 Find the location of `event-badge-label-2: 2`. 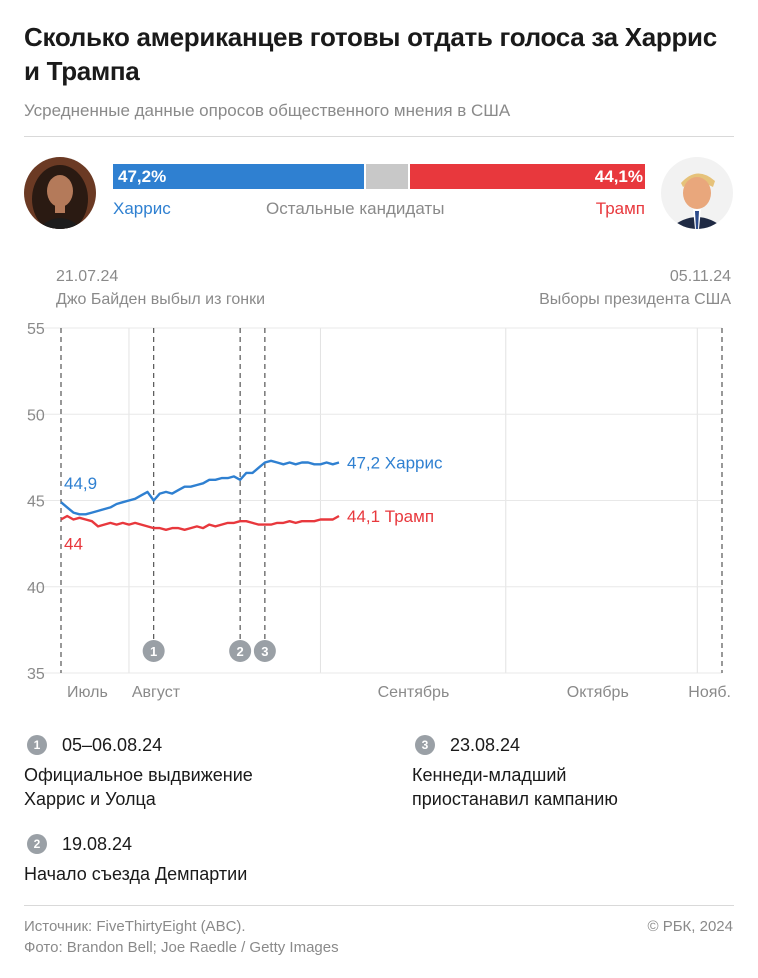

event-badge-label-2: 2 is located at coordinates (240, 651).